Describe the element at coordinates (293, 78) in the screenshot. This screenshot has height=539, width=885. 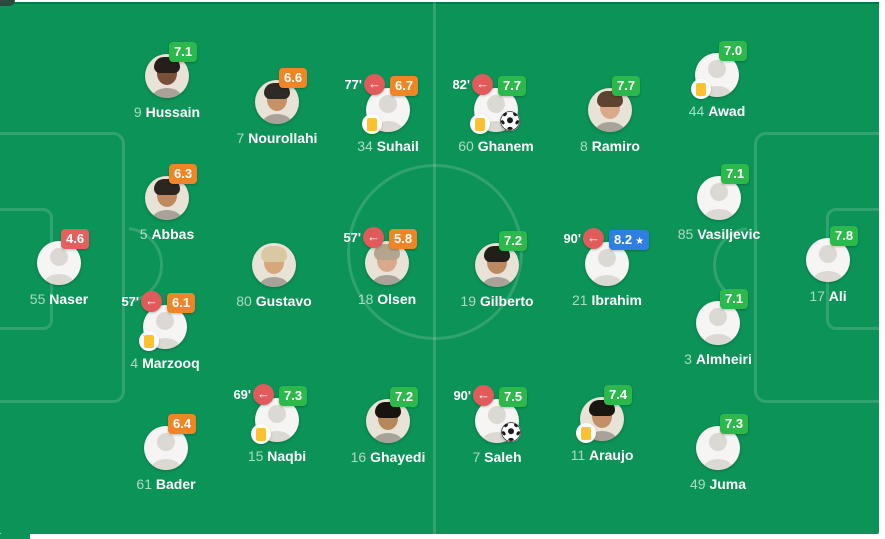
I see `rating-badge: 6.6` at that location.